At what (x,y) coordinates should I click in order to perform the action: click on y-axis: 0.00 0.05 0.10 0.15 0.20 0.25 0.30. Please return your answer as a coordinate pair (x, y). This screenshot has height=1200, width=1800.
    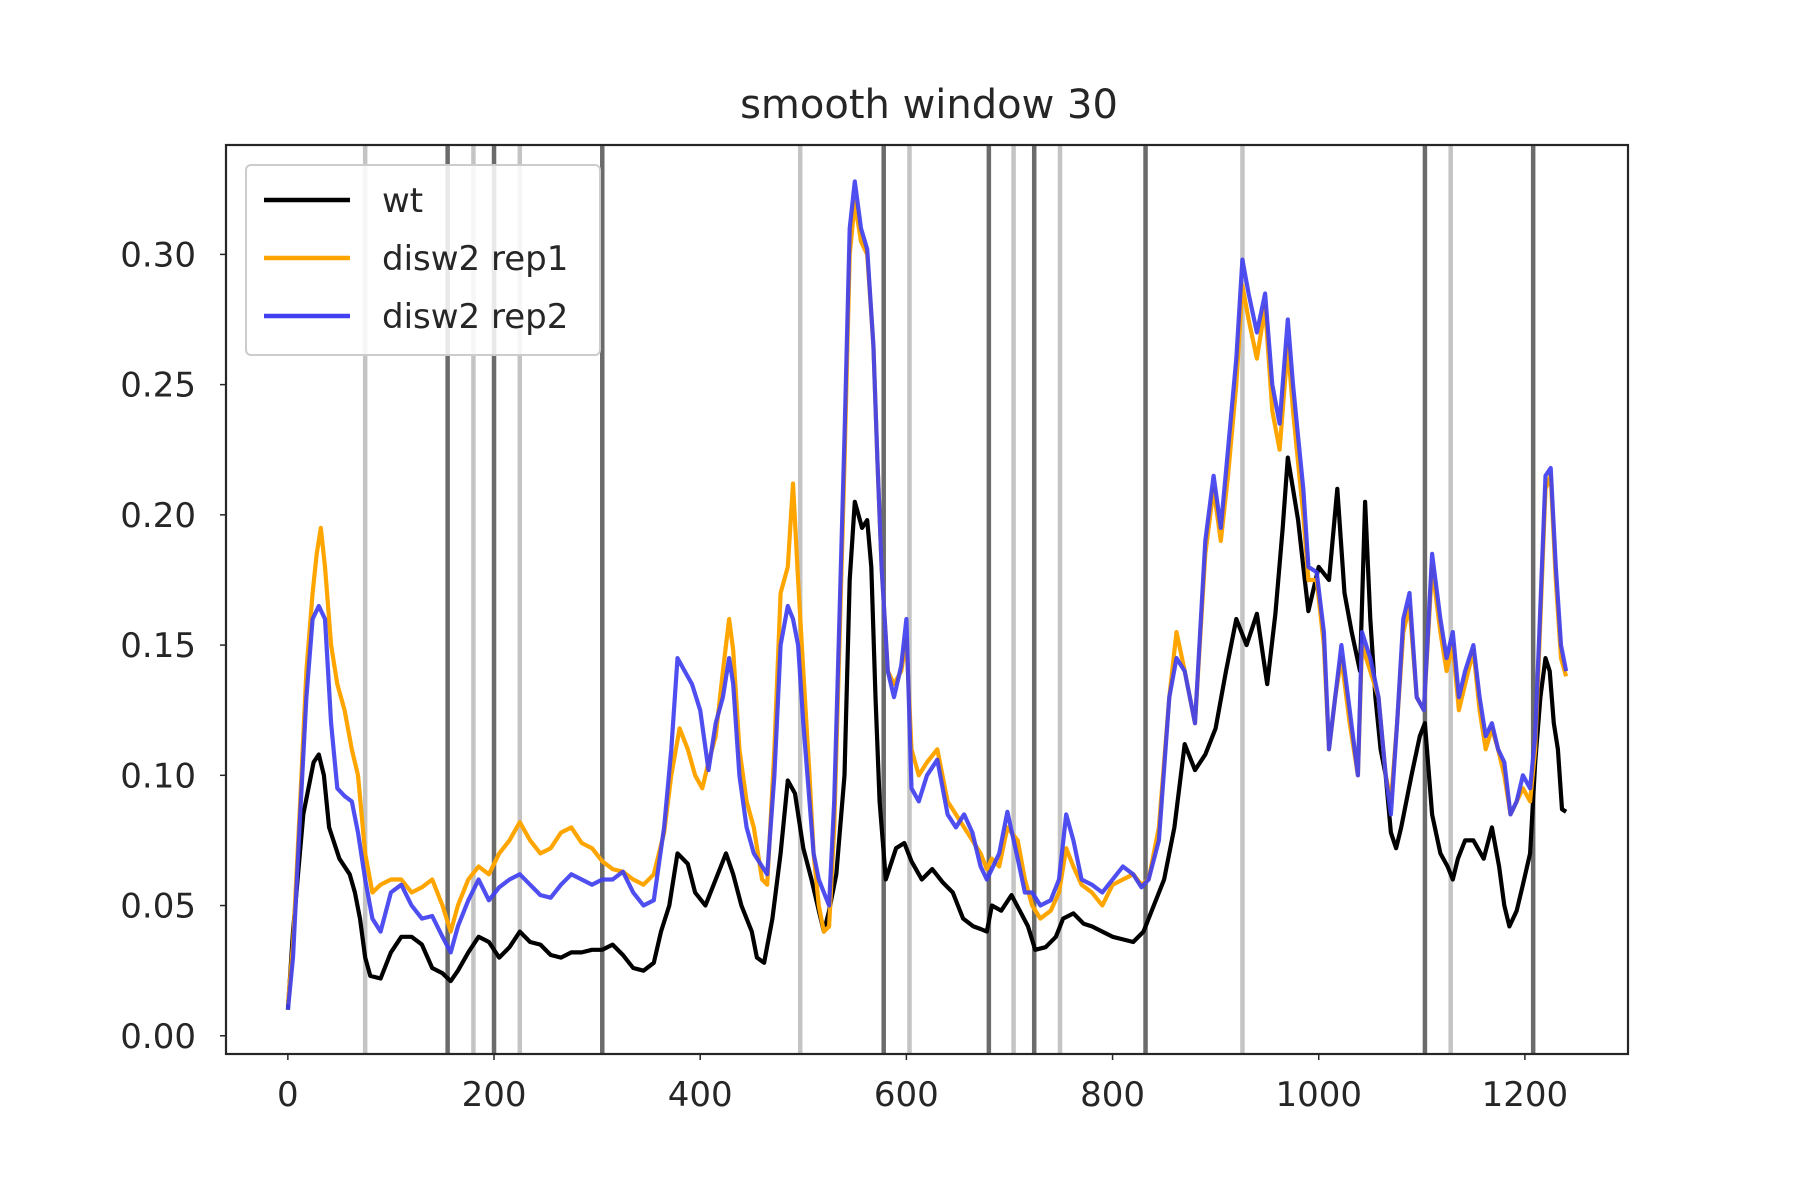
    Looking at the image, I should click on (173, 646).